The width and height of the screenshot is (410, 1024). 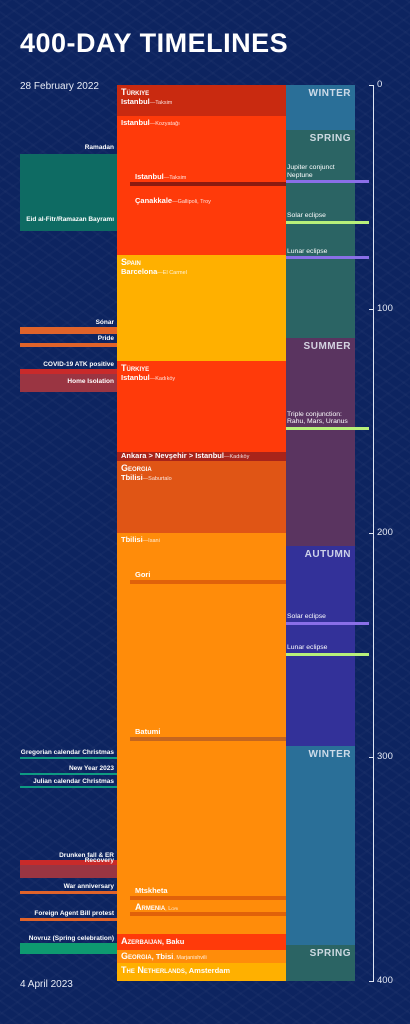 I want to click on country-name: Spain, so click(x=131, y=262).